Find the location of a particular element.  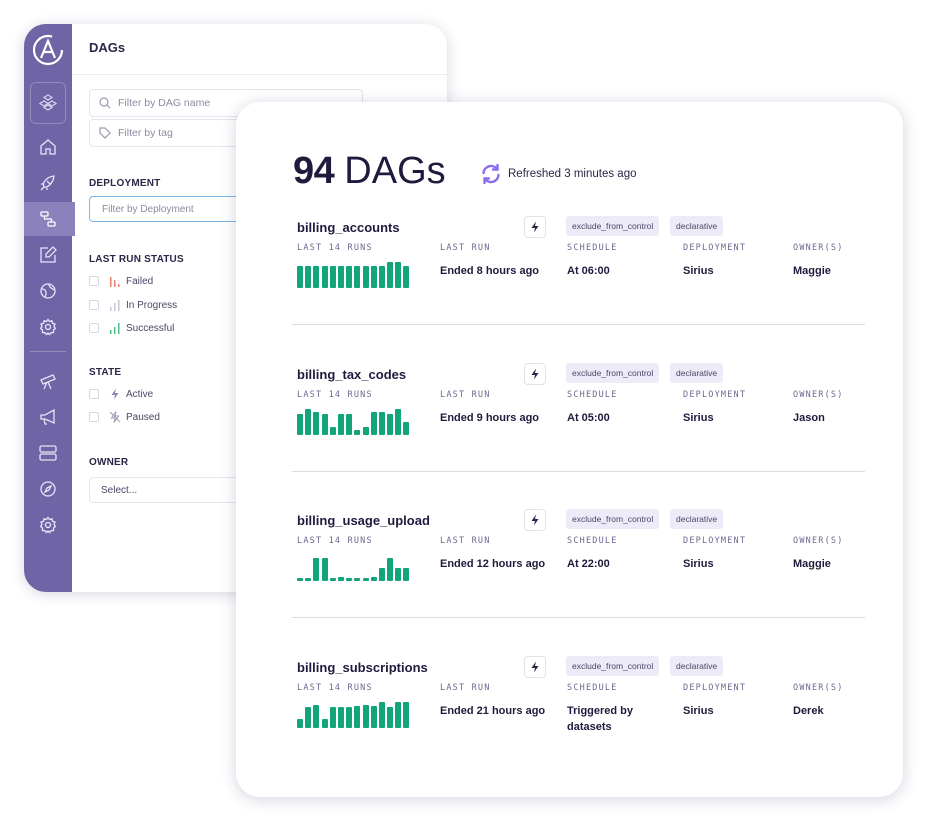

deployment-label: DEPLOYMENT is located at coordinates (125, 183).